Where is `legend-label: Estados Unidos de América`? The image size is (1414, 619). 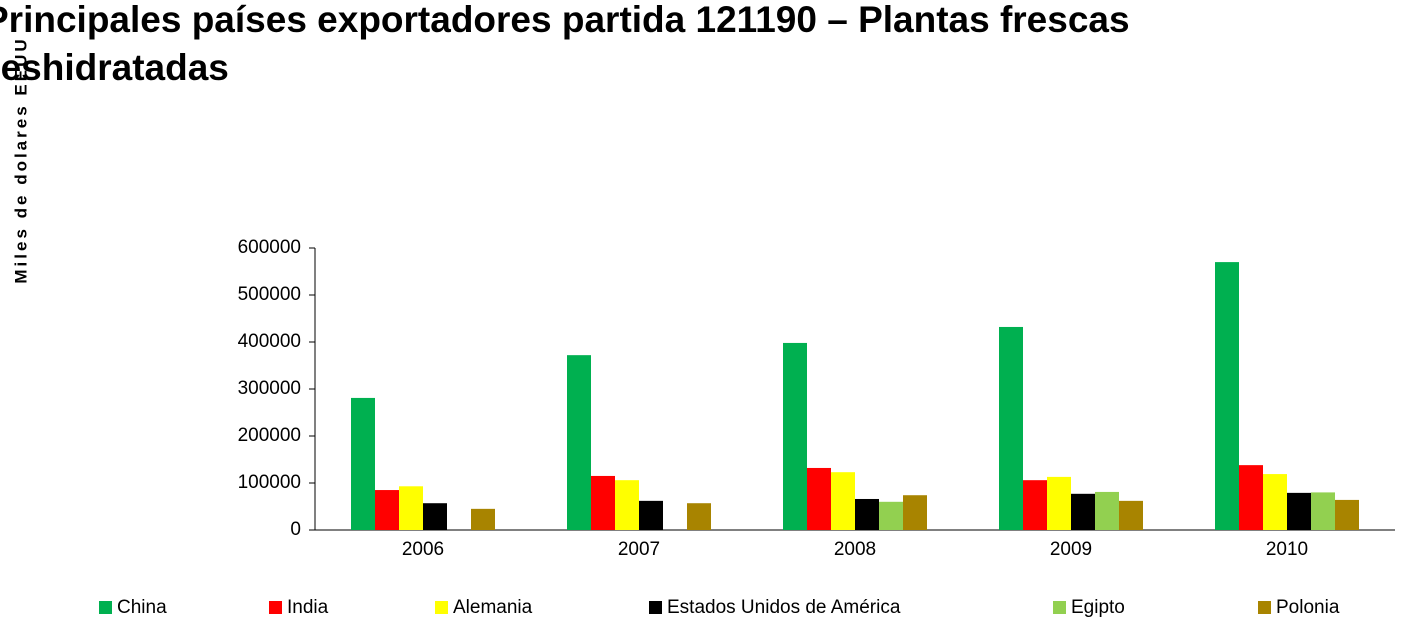
legend-label: Estados Unidos de América is located at coordinates (784, 607).